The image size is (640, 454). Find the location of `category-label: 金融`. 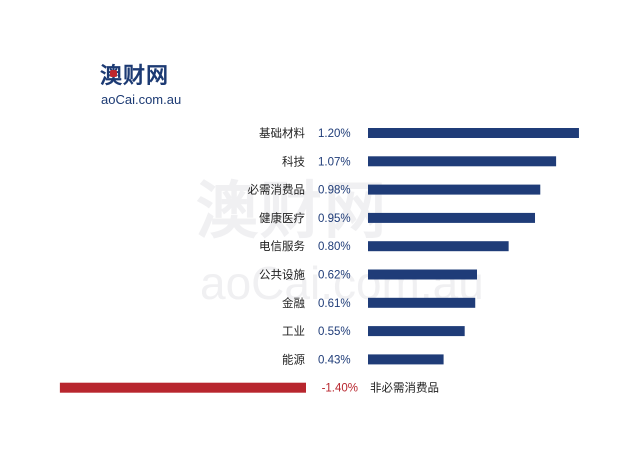

category-label: 金融 is located at coordinates (293, 303).